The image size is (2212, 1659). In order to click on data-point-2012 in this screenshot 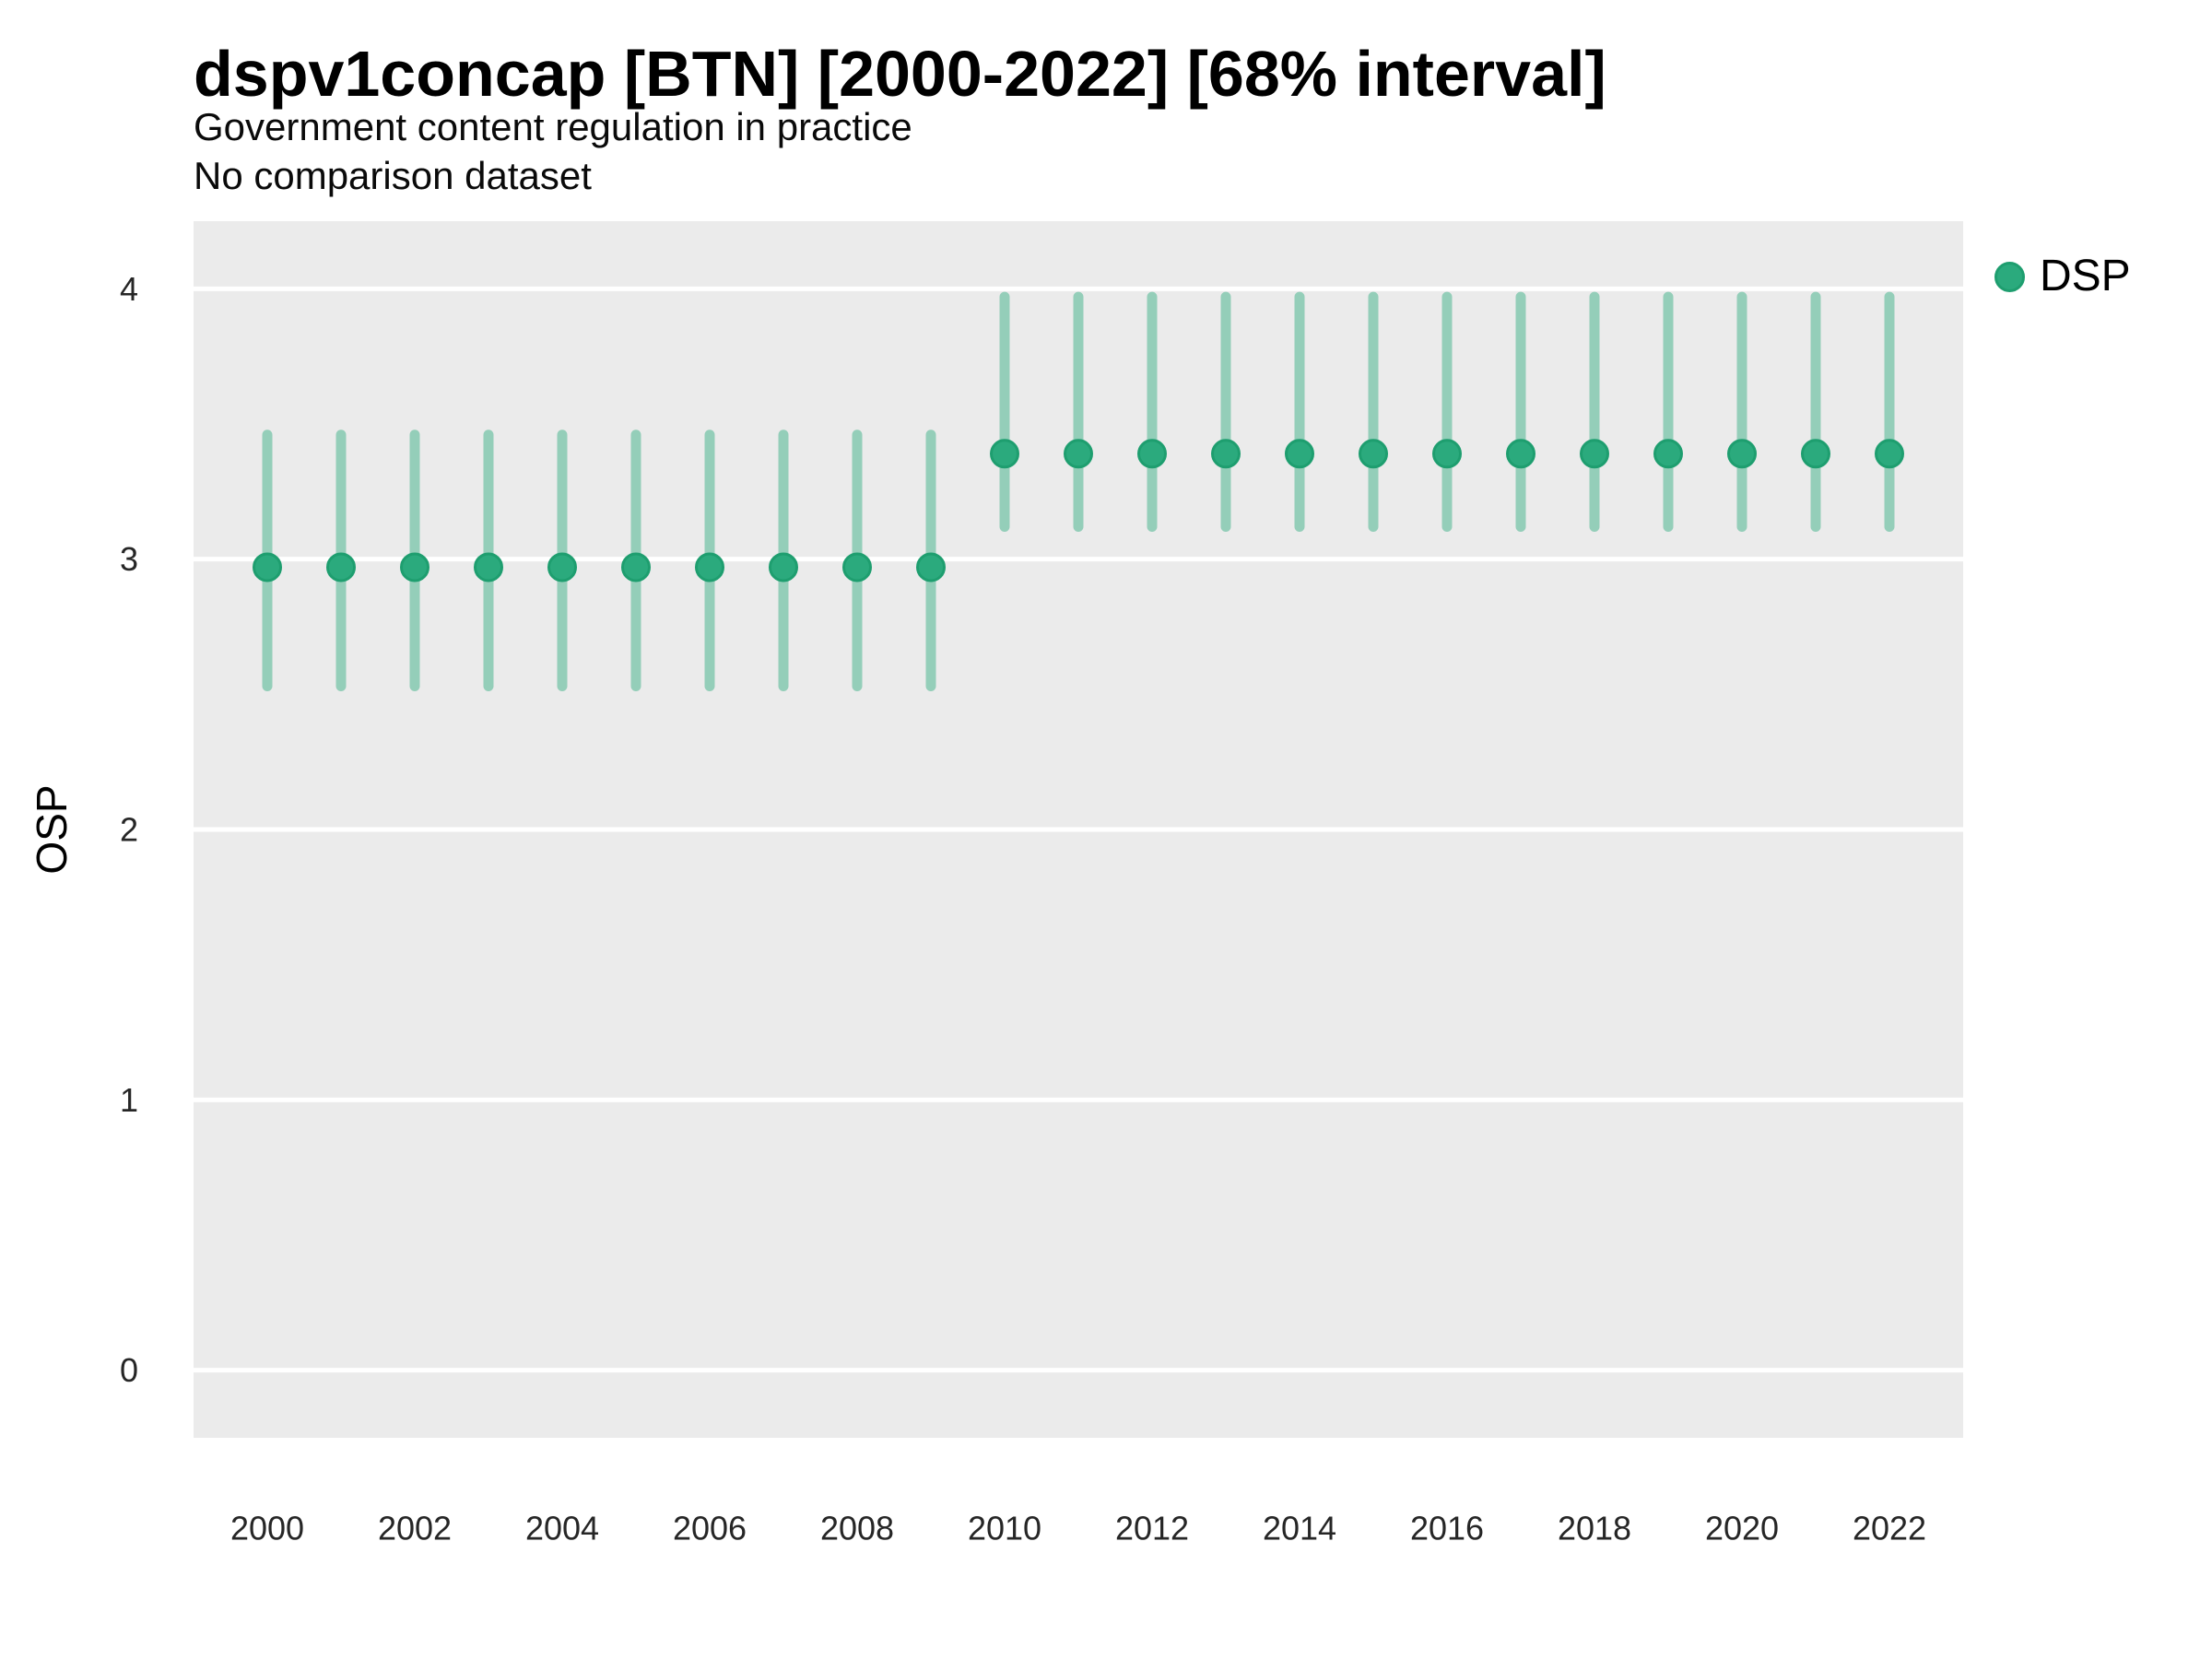, I will do `click(1152, 454)`.